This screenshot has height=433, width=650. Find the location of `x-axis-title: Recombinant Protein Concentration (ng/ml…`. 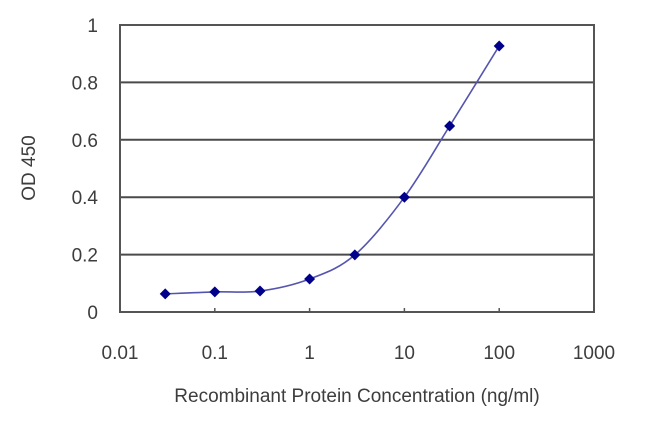

x-axis-title: Recombinant Protein Concentration (ng/ml… is located at coordinates (356, 396).